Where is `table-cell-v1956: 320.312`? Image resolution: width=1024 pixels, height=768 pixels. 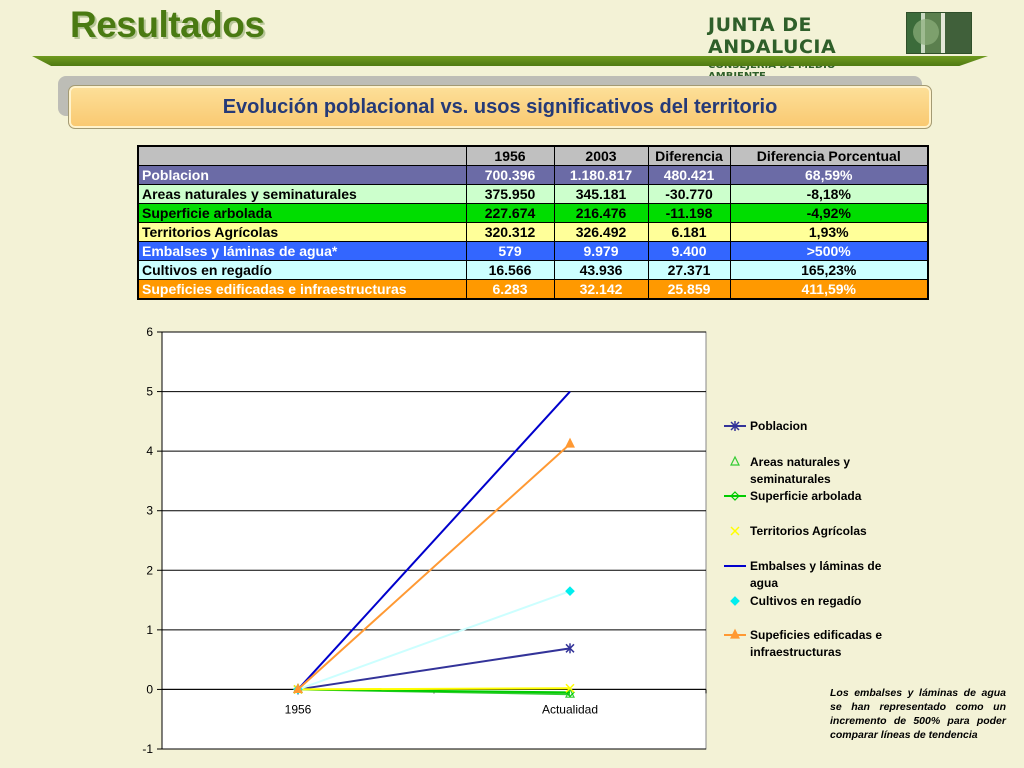
table-cell-v1956: 320.312 is located at coordinates (510, 232).